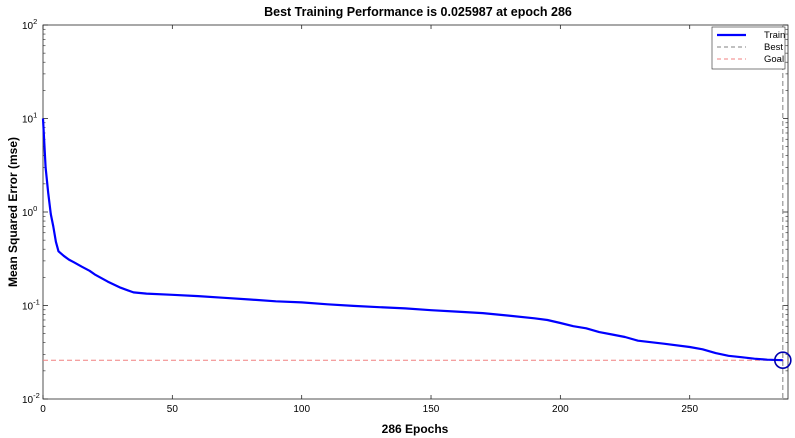  Describe the element at coordinates (43, 409) in the screenshot. I see `x-tick-label: 0` at that location.